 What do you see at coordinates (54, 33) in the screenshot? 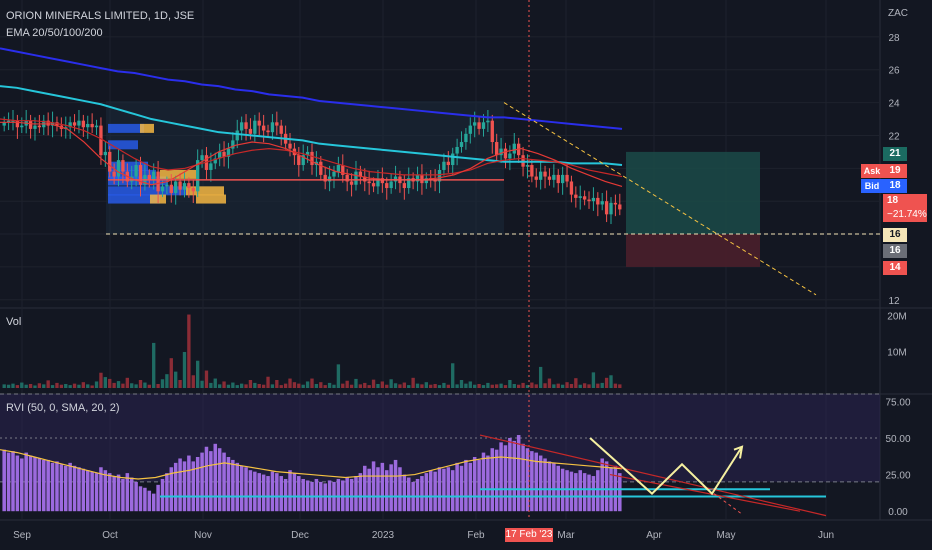
I see `ema-legend: EMA 20/50/100/200` at bounding box center [54, 33].